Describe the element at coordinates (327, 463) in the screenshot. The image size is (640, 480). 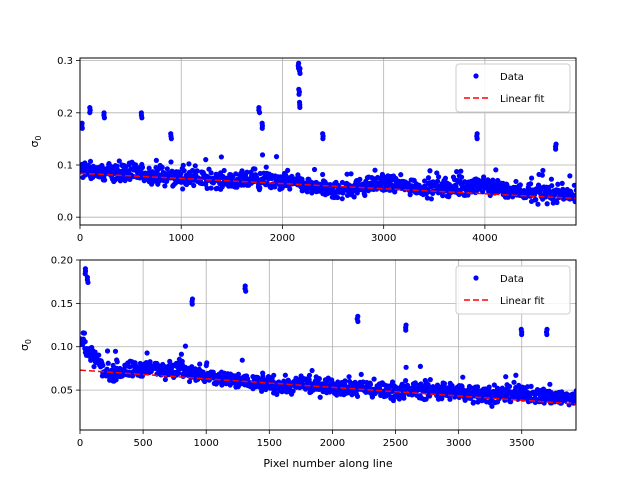
I see `x-axis-label: Pixel number along line` at that location.